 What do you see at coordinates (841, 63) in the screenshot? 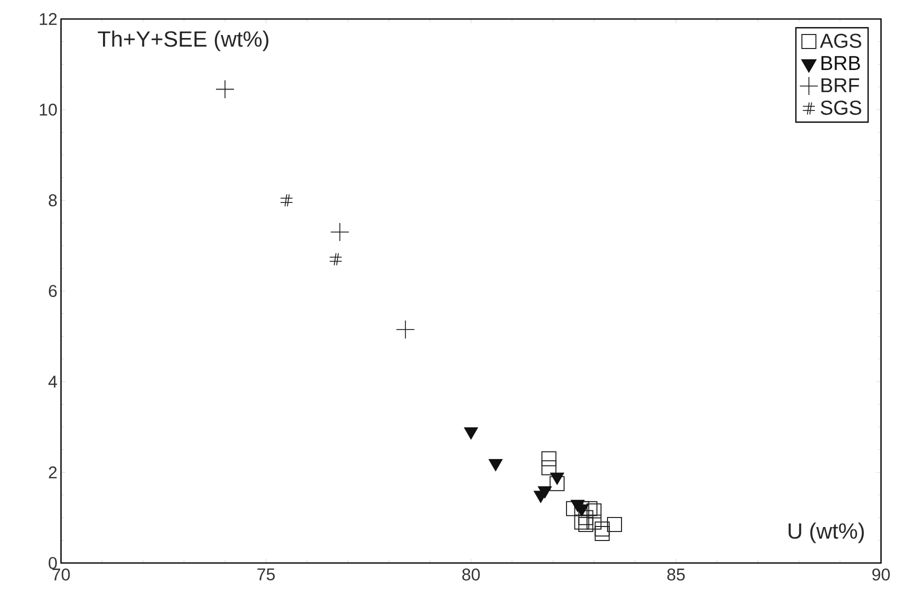
I see `legend-label: BRB` at bounding box center [841, 63].